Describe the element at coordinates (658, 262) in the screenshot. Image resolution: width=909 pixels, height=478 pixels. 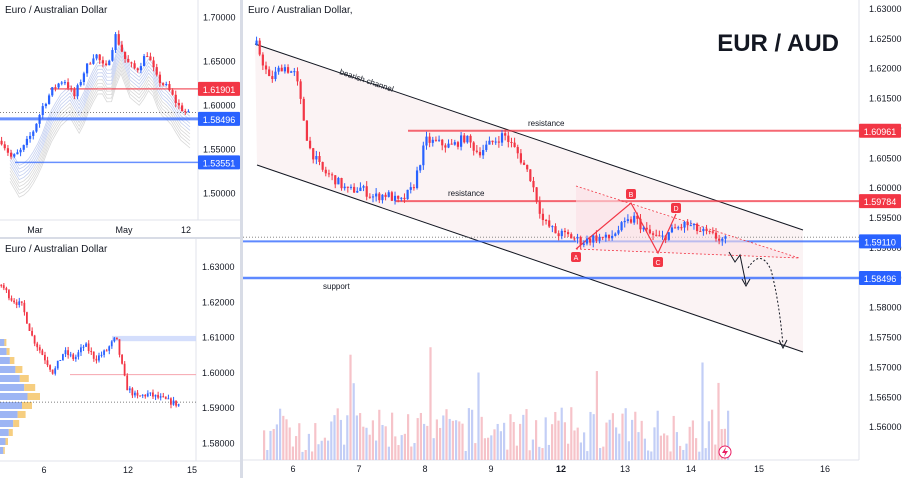
I see `main-pattern-point-c` at that location.